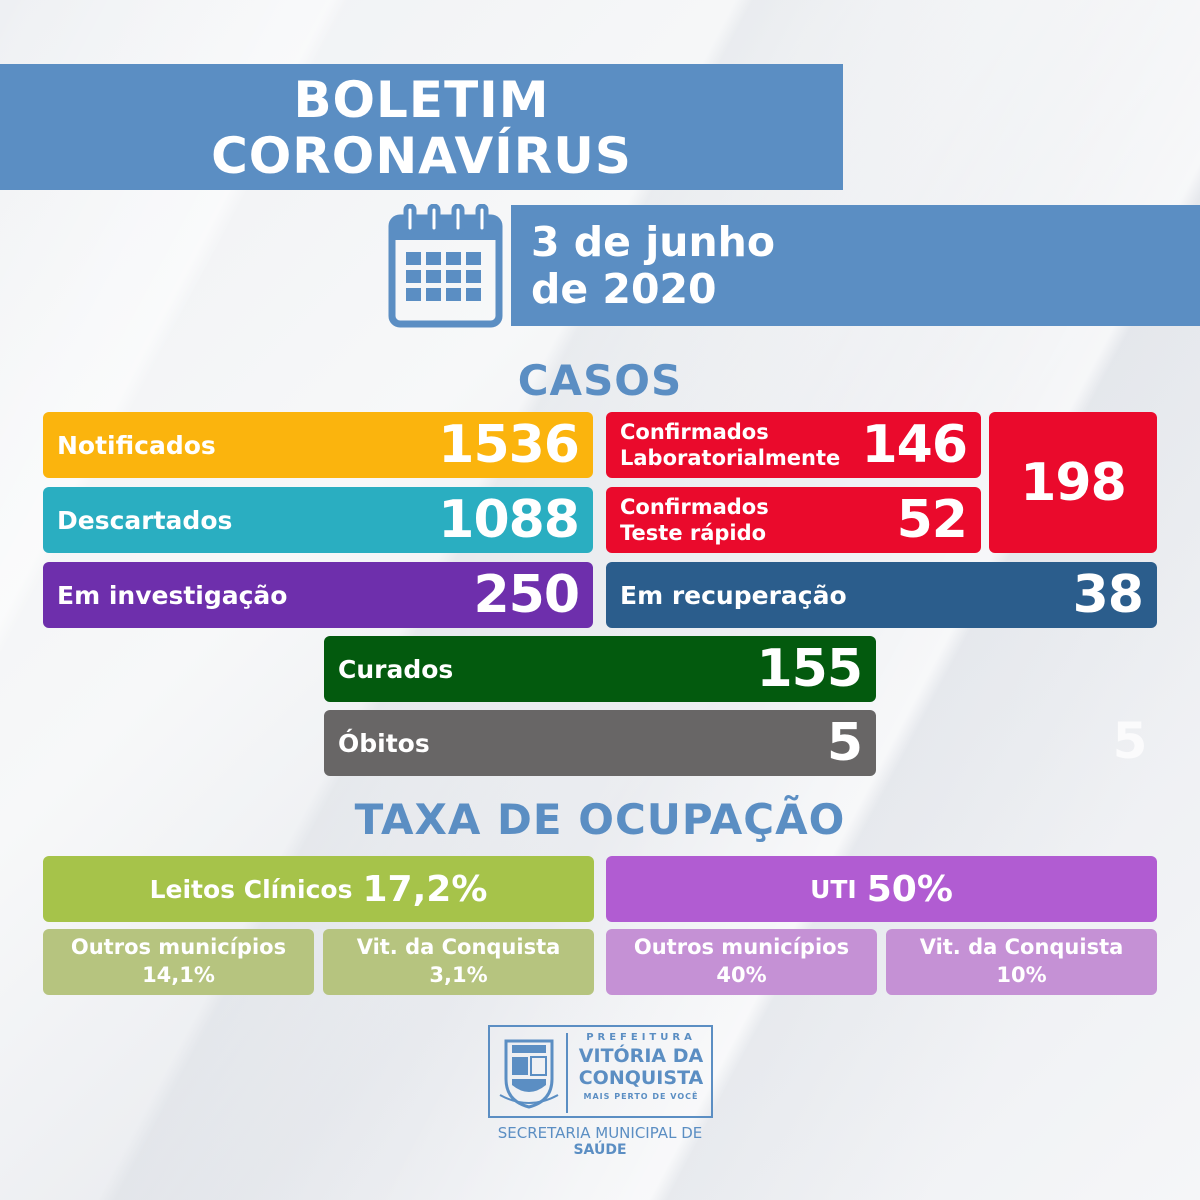  Describe the element at coordinates (641, 1096) in the screenshot. I see `logo-slogan: MAIS PERTO DE VOCÊ` at that location.